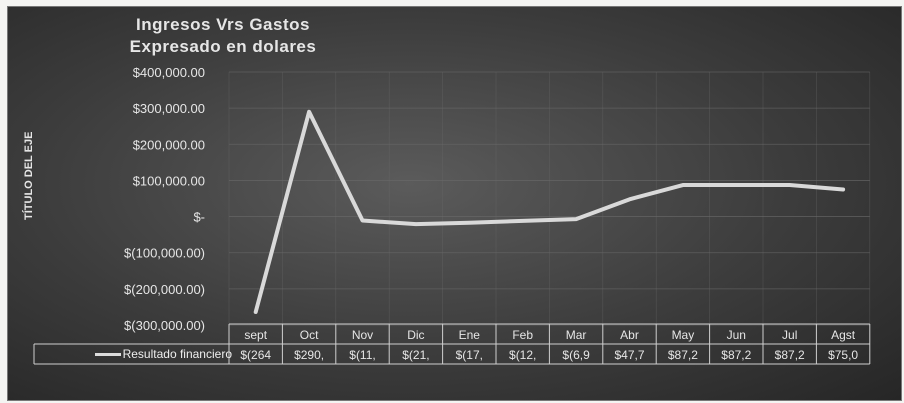  I want to click on x-tick-label: Ene, so click(470, 335).